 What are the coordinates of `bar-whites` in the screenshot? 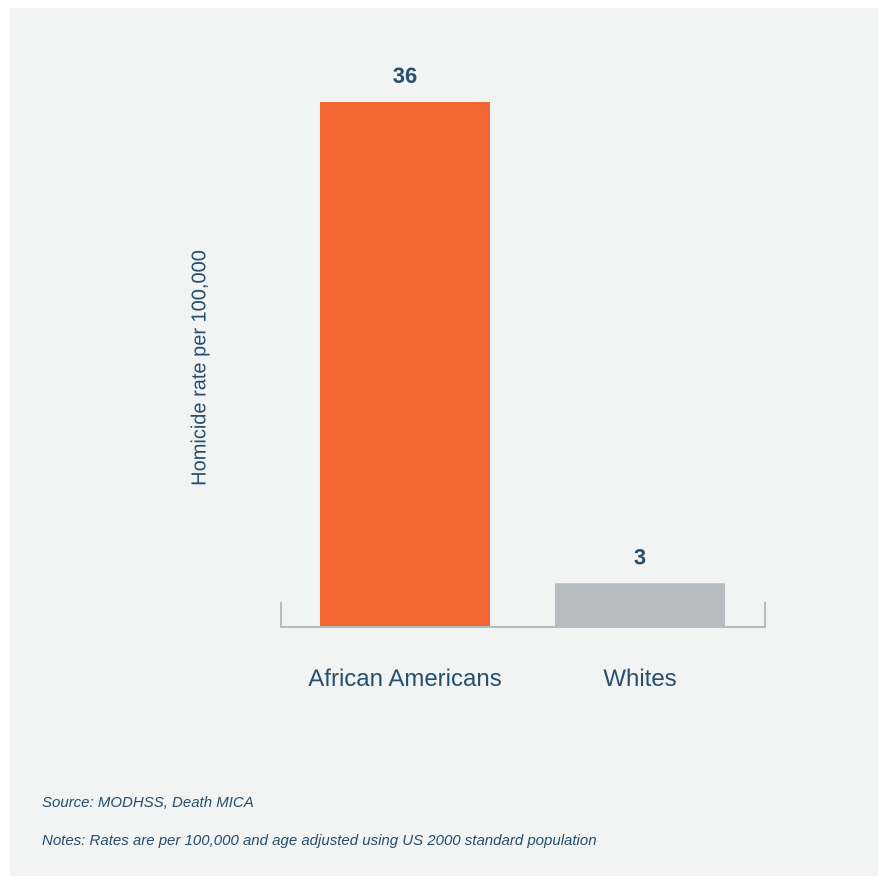 It's located at (640, 605).